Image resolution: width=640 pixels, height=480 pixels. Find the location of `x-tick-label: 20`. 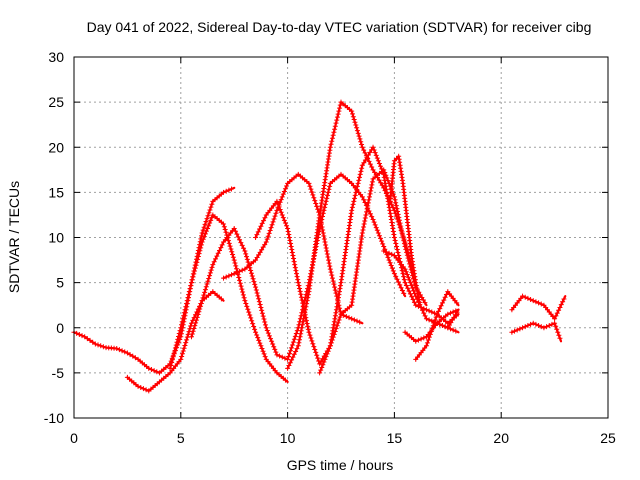

x-tick-label: 20 is located at coordinates (501, 438).